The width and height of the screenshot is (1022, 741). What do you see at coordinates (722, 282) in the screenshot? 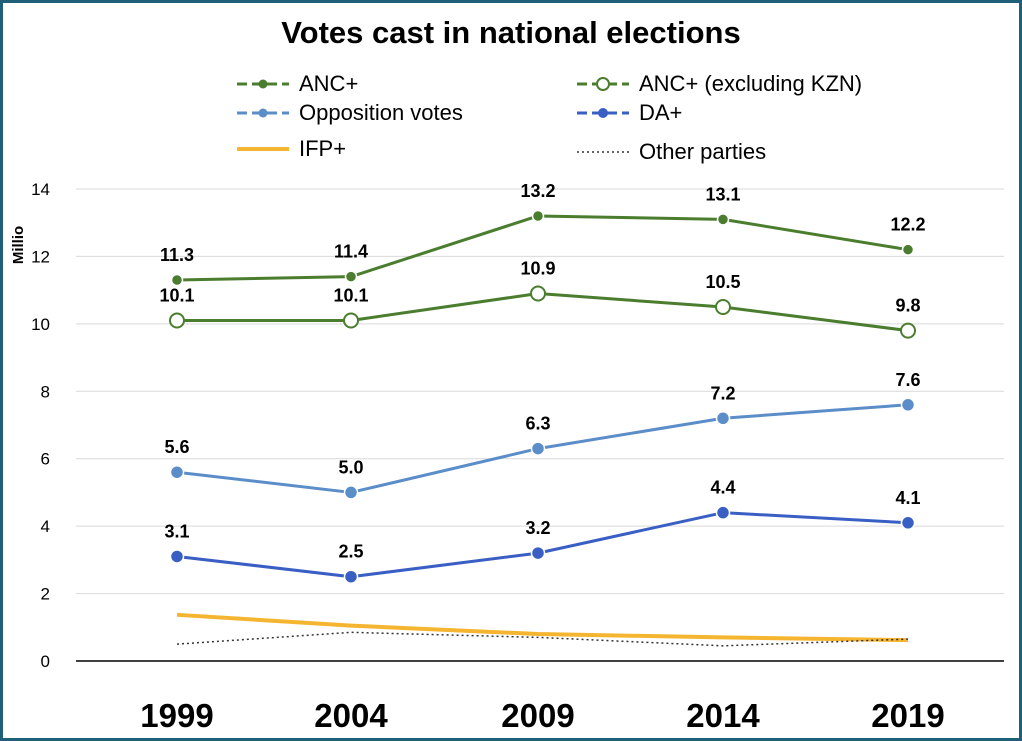
I see `data-label-anc_ex-2014: 10.5` at bounding box center [722, 282].